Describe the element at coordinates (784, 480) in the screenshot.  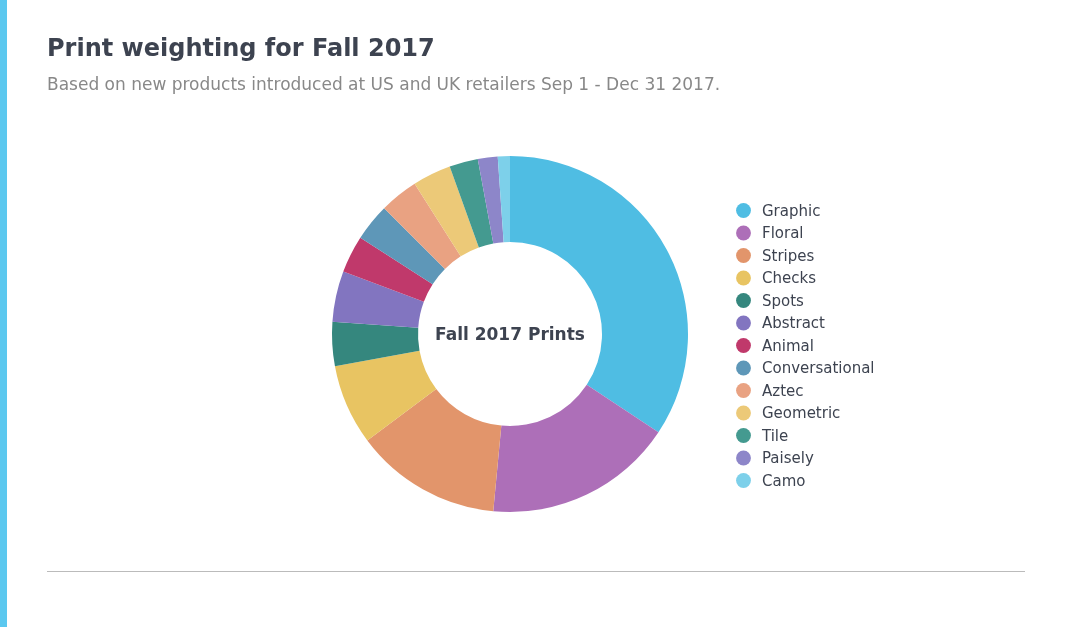
I see `legend-label: Camo` at that location.